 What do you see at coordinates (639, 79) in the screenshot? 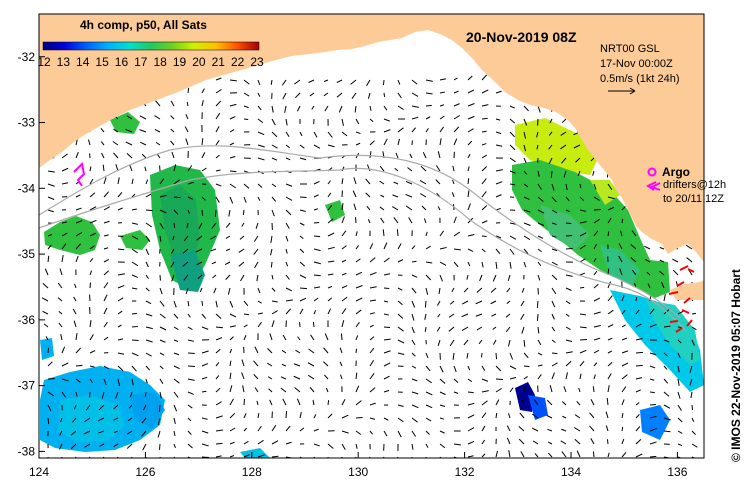
I see `legend-scale: 0.5m/s (1kt 24h)` at bounding box center [639, 79].